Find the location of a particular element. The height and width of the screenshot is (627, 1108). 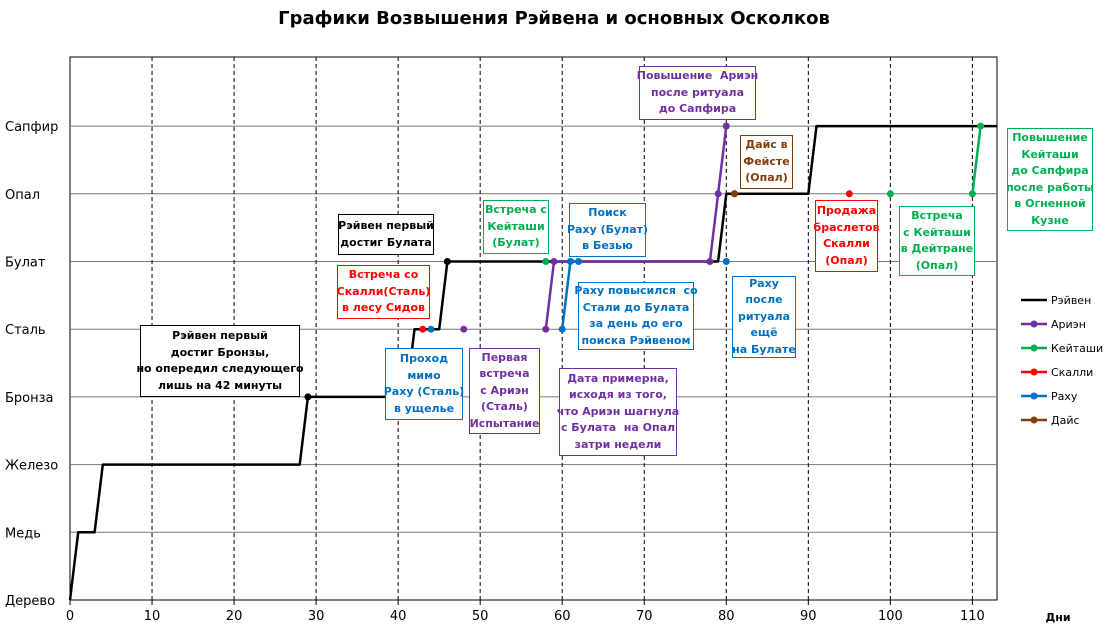

x-tick-label: 50 is located at coordinates (480, 616).